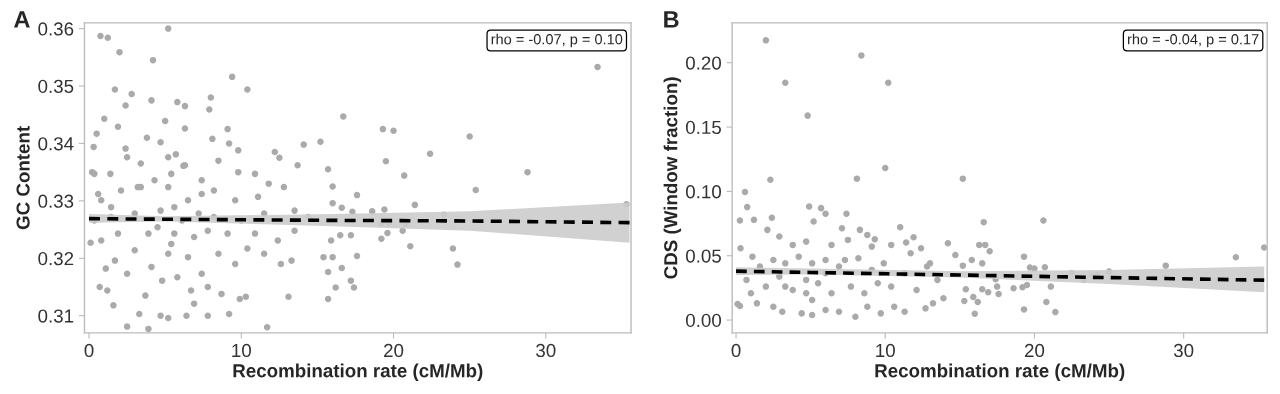 The width and height of the screenshot is (1280, 394). I want to click on y-axis-title: CDS (Window fraction), so click(672, 178).